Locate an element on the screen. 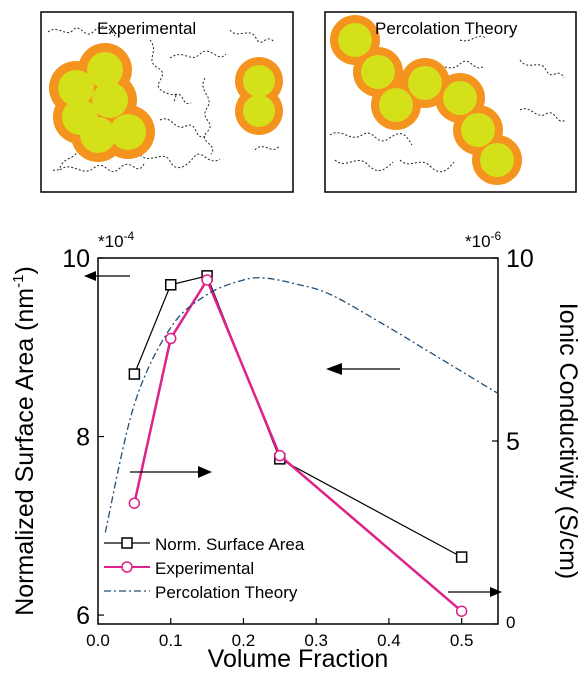 The width and height of the screenshot is (584, 673). left-axis-title: Normalized Surface Area (nm-1) is located at coordinates (24, 441).